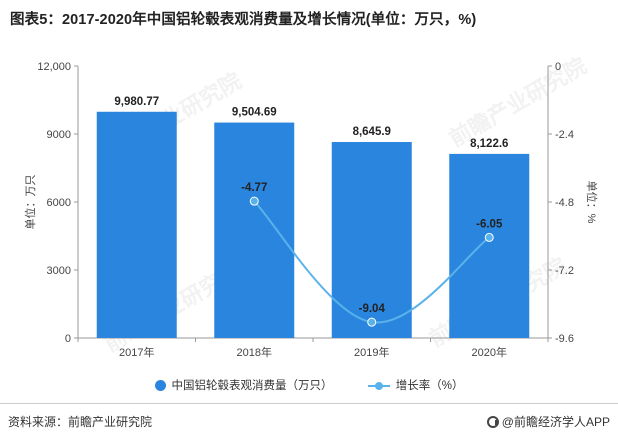 Image resolution: width=618 pixels, height=441 pixels. Describe the element at coordinates (59, 203) in the screenshot. I see `y-tick-label: 6000` at that location.